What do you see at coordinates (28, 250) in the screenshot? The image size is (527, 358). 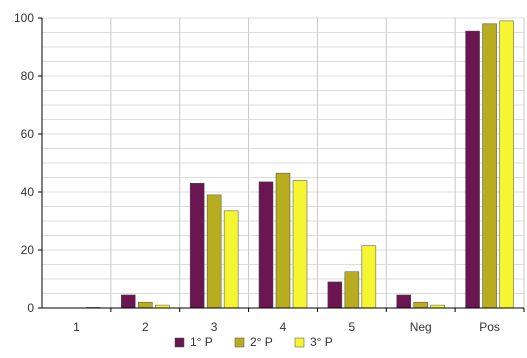 I see `y-tick-label: 20` at bounding box center [28, 250].